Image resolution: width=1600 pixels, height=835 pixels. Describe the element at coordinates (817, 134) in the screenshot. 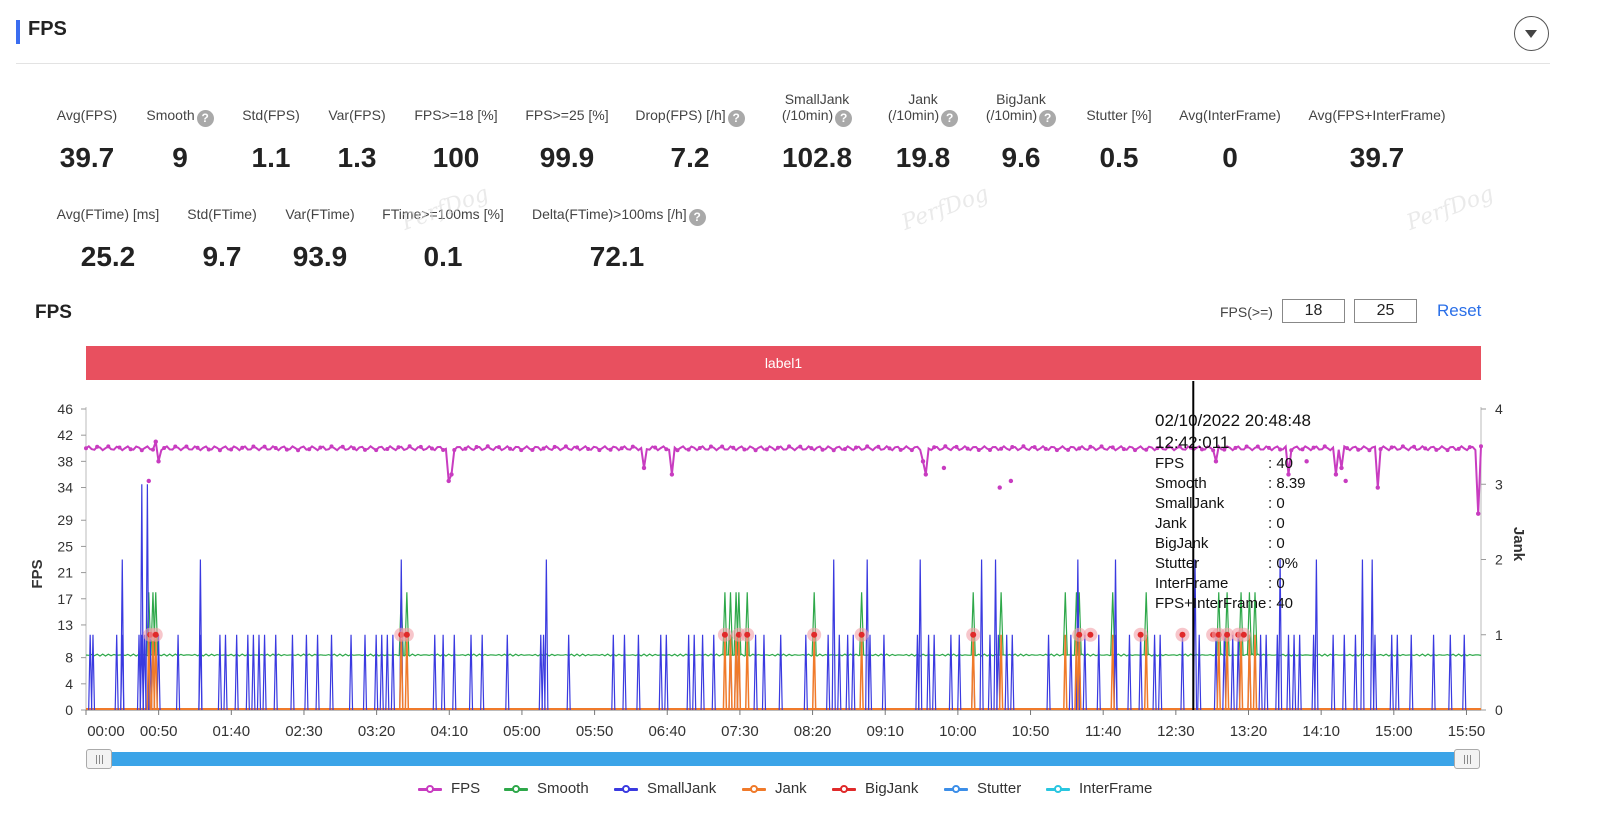

I see `metric-smalljank: SmallJank (/10min)? 102.8` at that location.